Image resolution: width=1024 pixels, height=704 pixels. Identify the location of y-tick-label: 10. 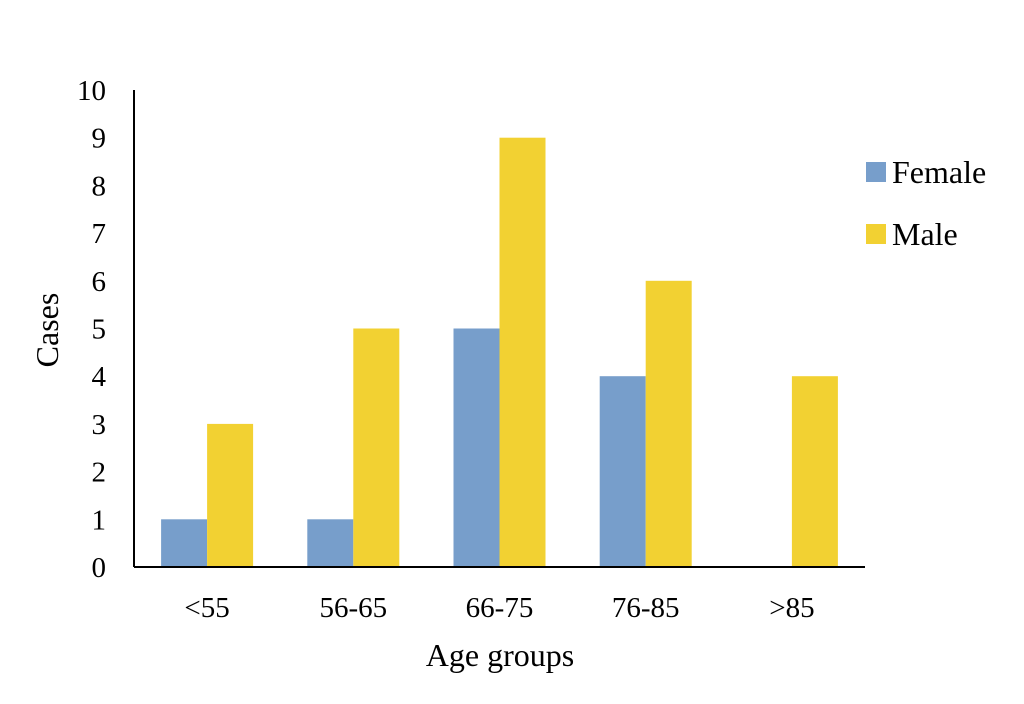
(91, 91).